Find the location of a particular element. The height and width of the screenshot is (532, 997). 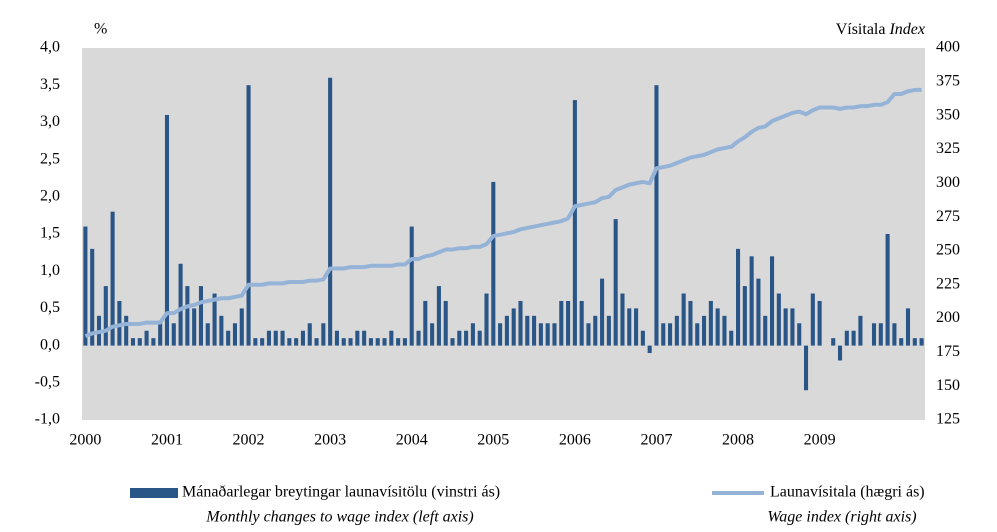

y-tick-label: -1,0 is located at coordinates (47, 419).